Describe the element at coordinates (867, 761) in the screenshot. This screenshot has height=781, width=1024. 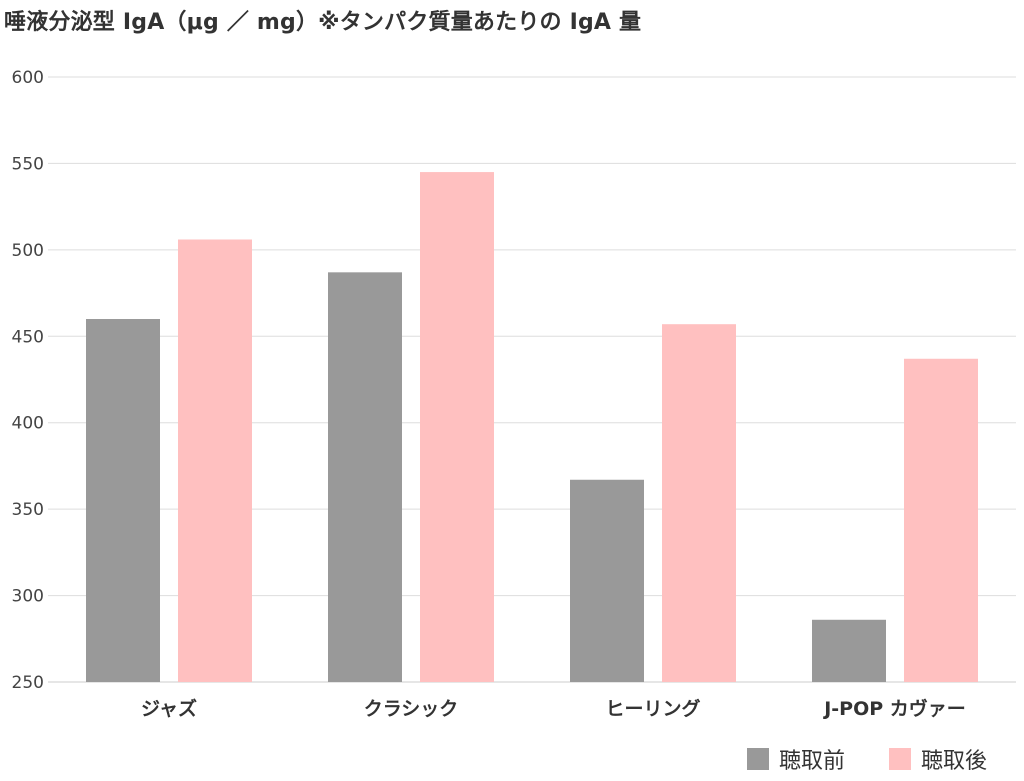
I see `legend: 聴取前 聴取後` at that location.